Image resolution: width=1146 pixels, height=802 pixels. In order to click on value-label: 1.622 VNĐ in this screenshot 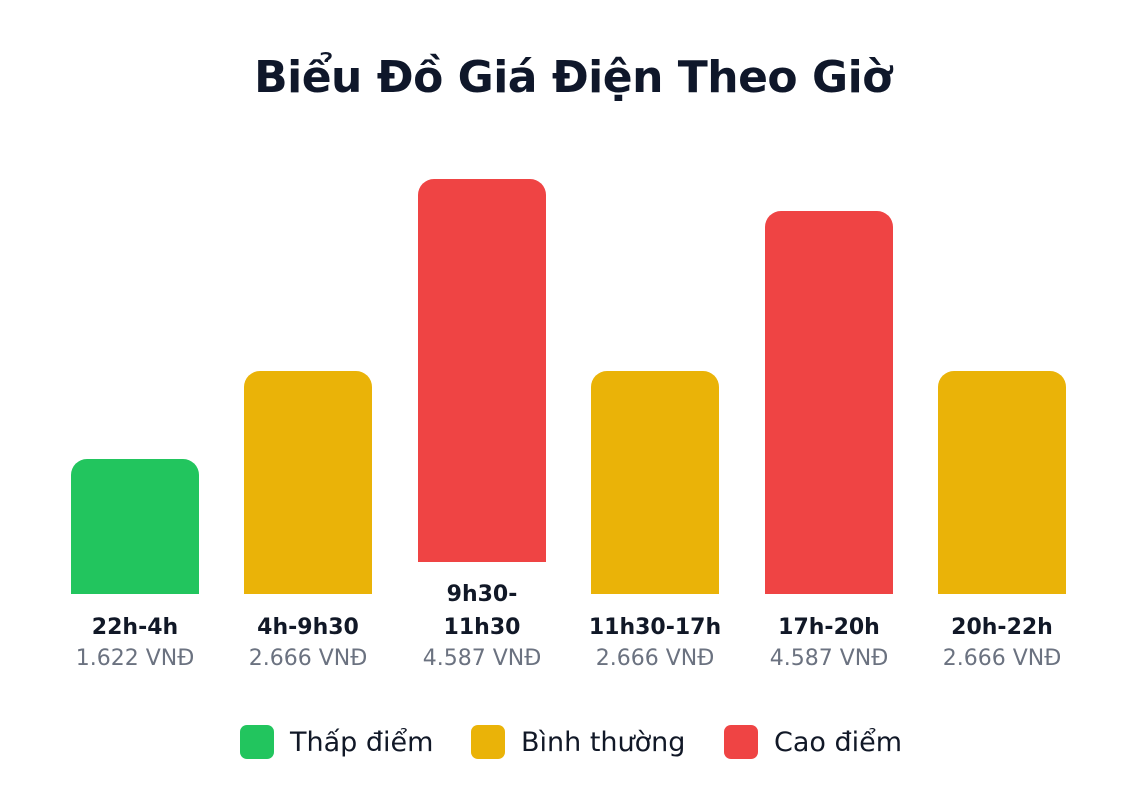, I will do `click(135, 658)`.